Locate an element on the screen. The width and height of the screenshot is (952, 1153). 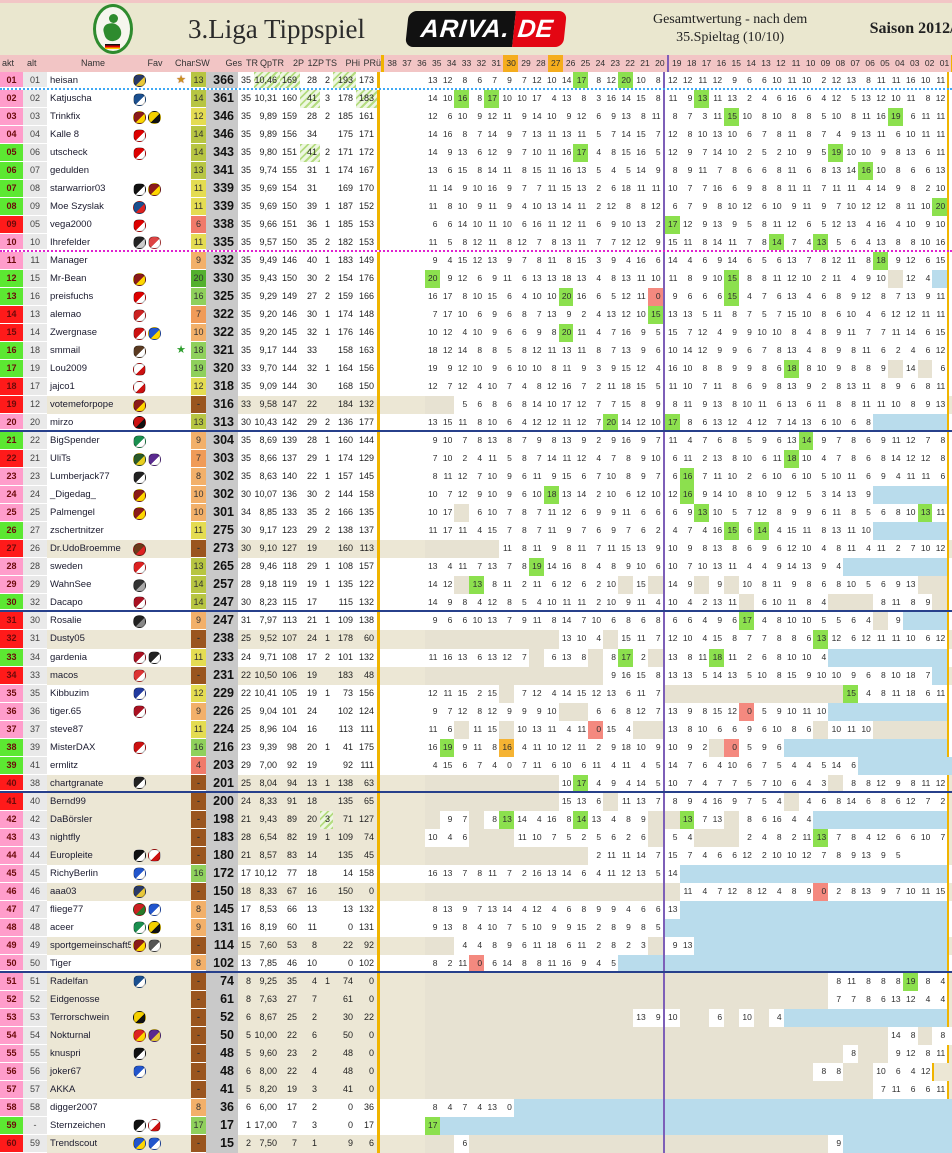
player-name: Mr-Bean is located at coordinates (68, 279).